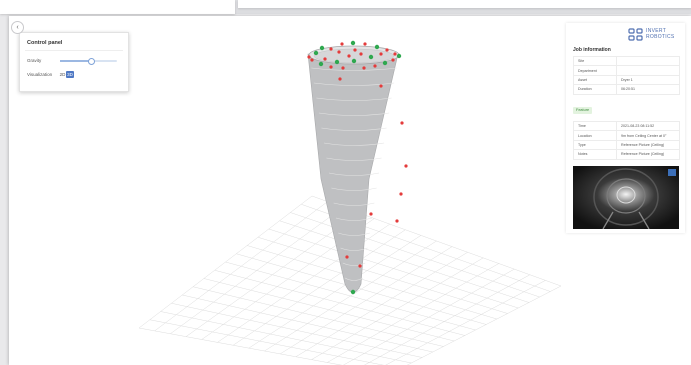  I want to click on row-value: 9m from Ceiling Center at 0°, so click(648, 135).